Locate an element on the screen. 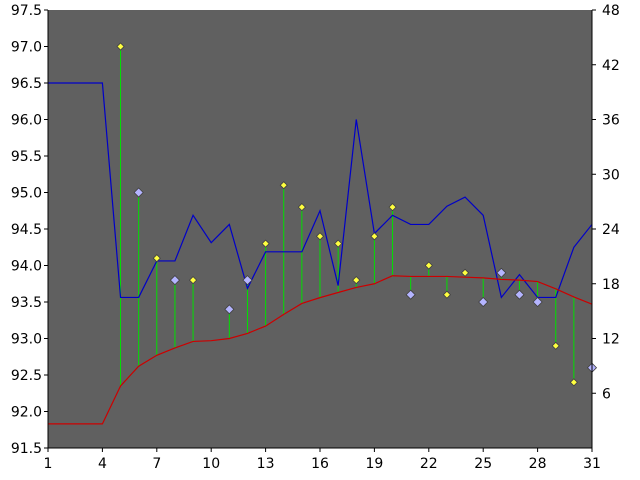 The width and height of the screenshot is (640, 480). x-tick-label: 10 is located at coordinates (211, 464).